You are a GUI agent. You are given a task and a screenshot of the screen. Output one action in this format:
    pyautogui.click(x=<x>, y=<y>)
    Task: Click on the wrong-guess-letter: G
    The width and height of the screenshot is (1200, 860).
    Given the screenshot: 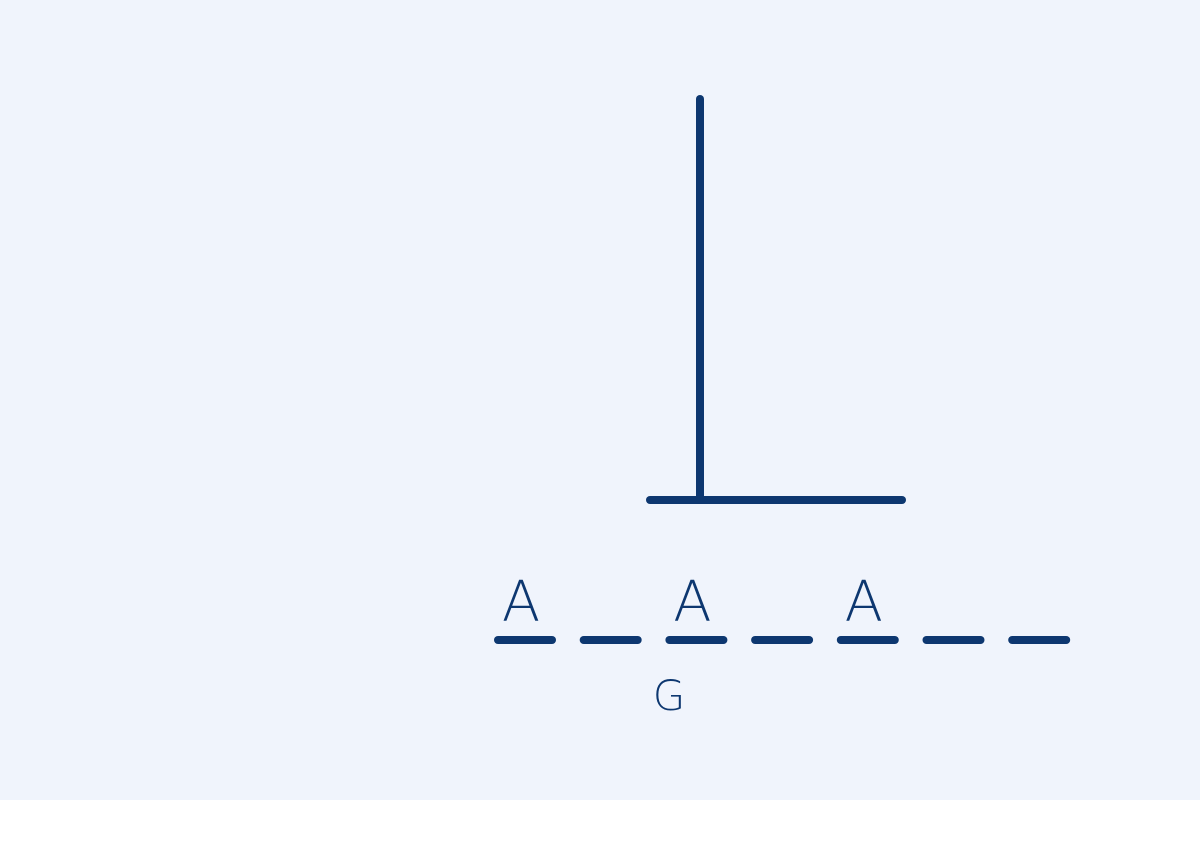 What is the action you would take?
    pyautogui.click(x=669, y=695)
    